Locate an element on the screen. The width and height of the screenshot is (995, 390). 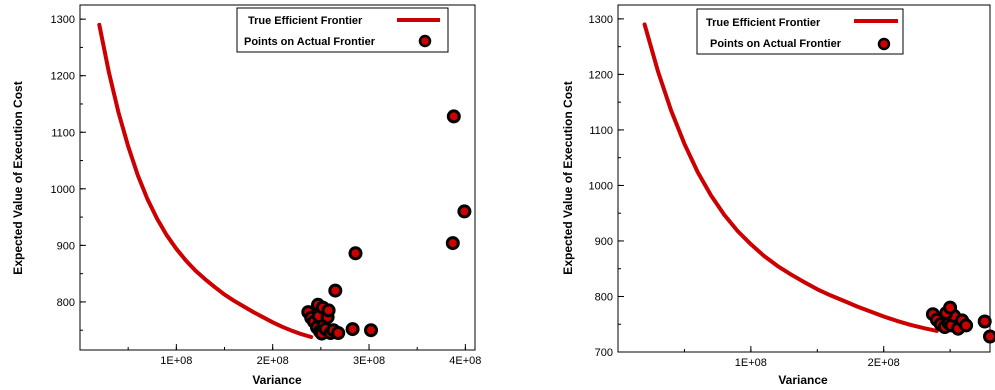
y-axis-label-right: Expected Value of Execution Cost is located at coordinates (568, 177).